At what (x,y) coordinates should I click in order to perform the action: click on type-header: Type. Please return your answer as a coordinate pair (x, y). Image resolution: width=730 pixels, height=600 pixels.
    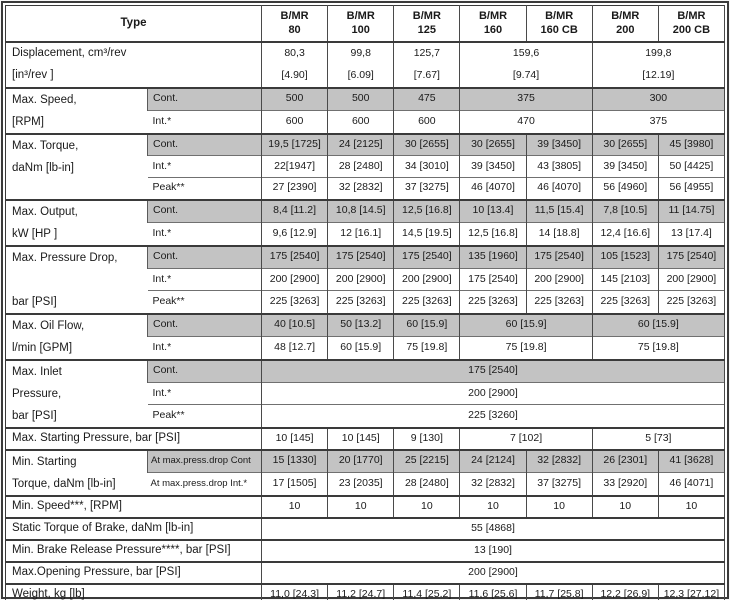
    Looking at the image, I should click on (133, 22).